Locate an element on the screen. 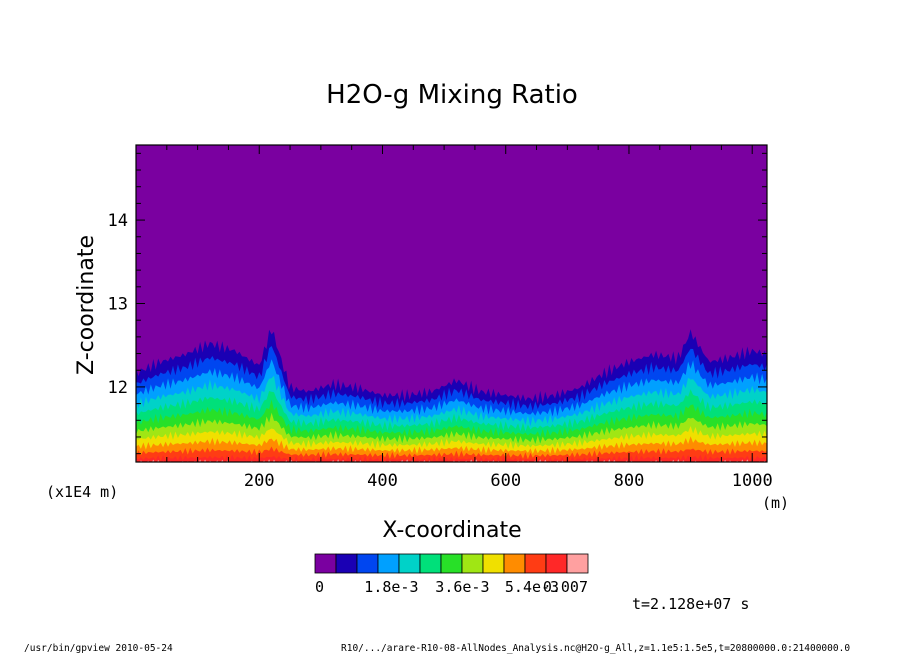 The height and width of the screenshot is (654, 904). y-scale-note: (x1E4 m) is located at coordinates (82, 492).